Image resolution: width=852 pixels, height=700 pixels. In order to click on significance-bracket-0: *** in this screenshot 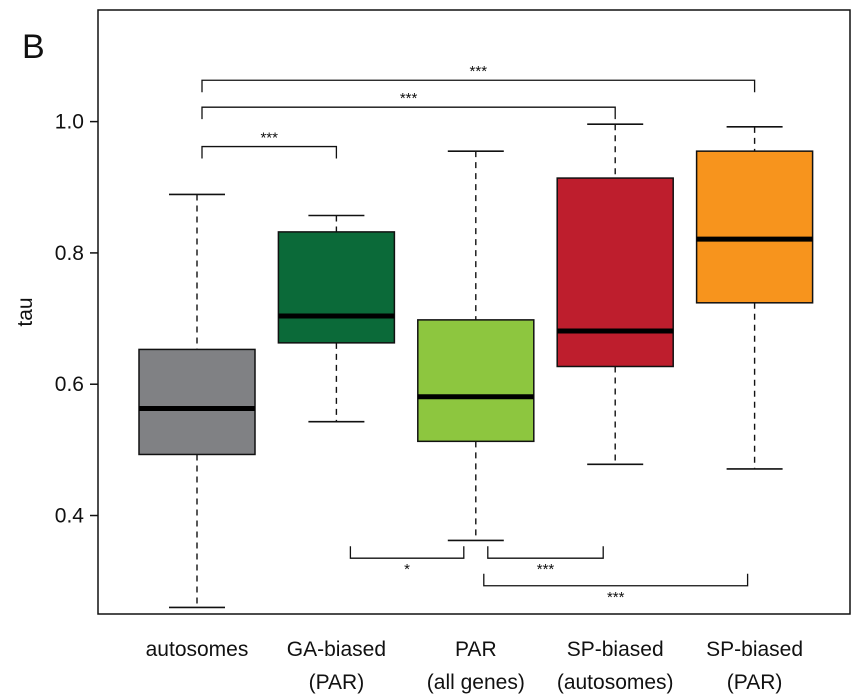, I will do `click(269, 144)`.